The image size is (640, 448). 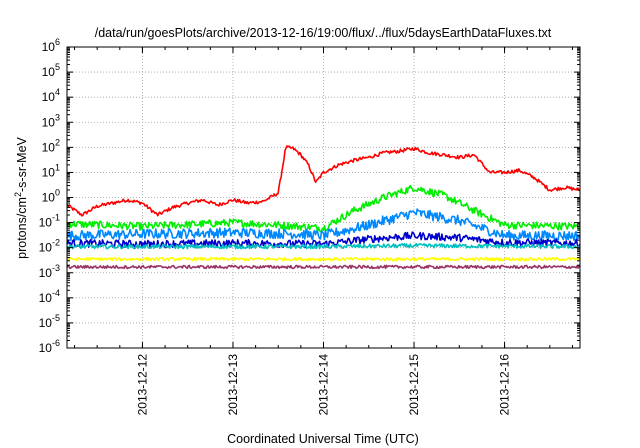 I want to click on y-tick-exponent: 5, so click(x=57, y=67).